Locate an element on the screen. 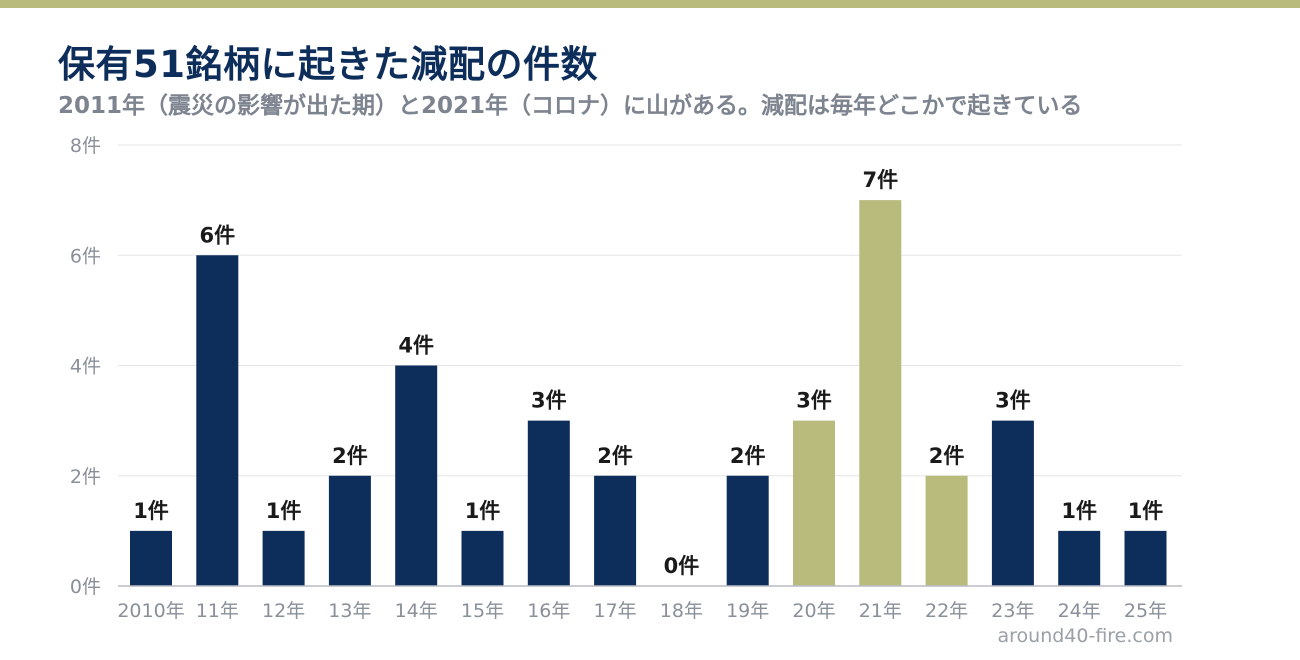  y-tick-label: 4件 is located at coordinates (85, 367).